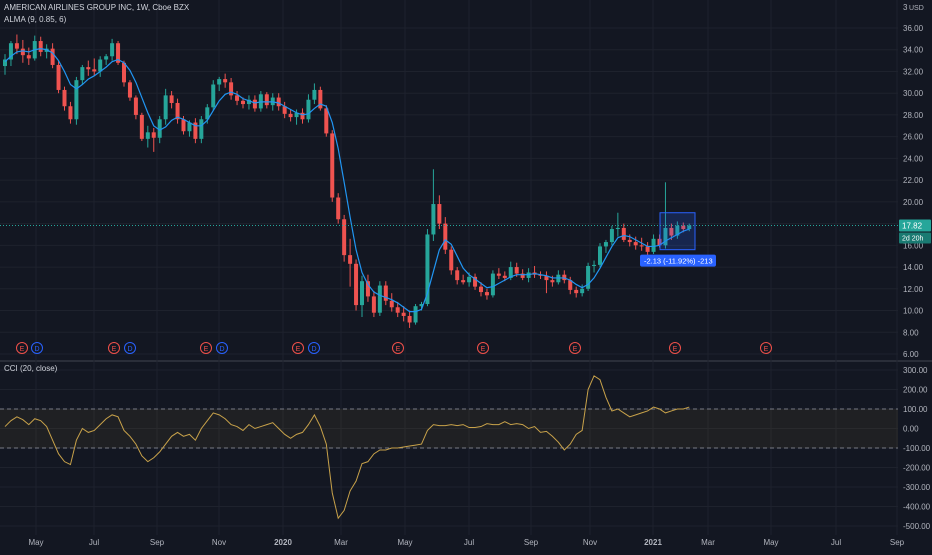 This screenshot has width=932, height=555. Describe the element at coordinates (913, 71) in the screenshot. I see `price-tick-label: 32.00` at that location.